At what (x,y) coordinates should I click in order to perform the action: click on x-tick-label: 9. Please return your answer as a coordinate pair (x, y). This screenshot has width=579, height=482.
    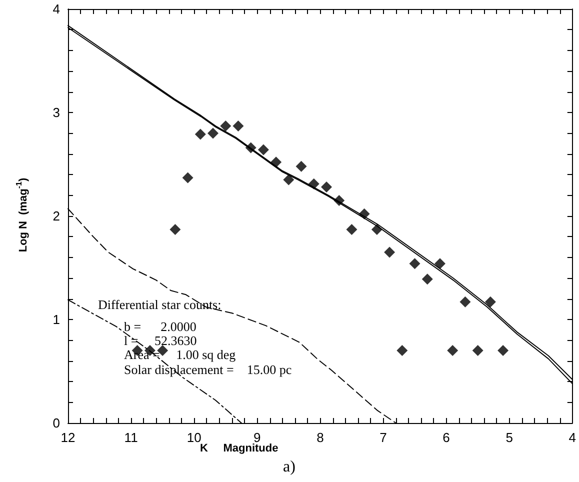
    Looking at the image, I should click on (257, 437).